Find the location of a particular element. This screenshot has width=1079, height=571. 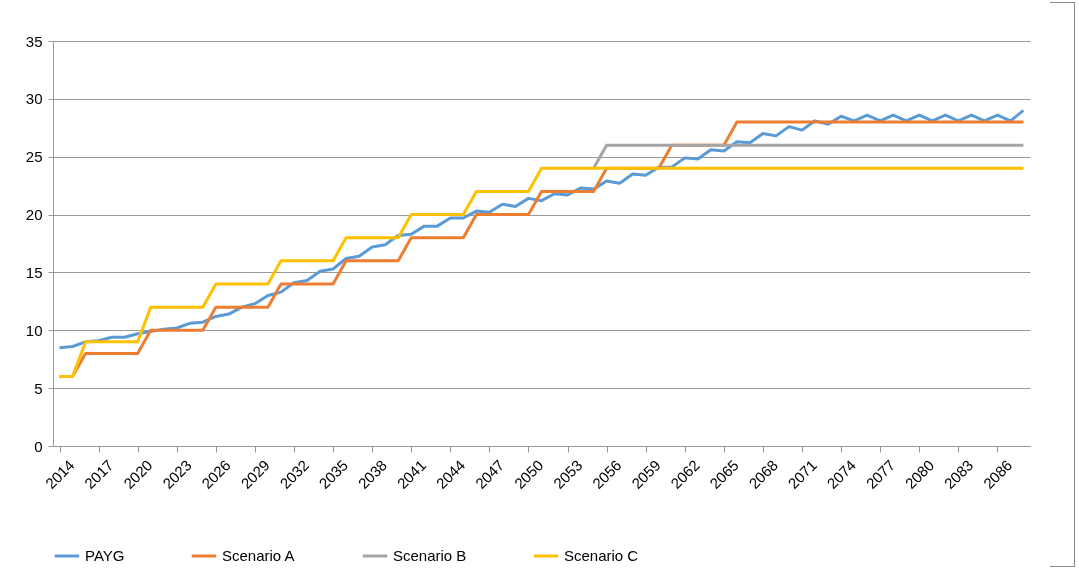

y-tick-label: 15 is located at coordinates (34, 272).